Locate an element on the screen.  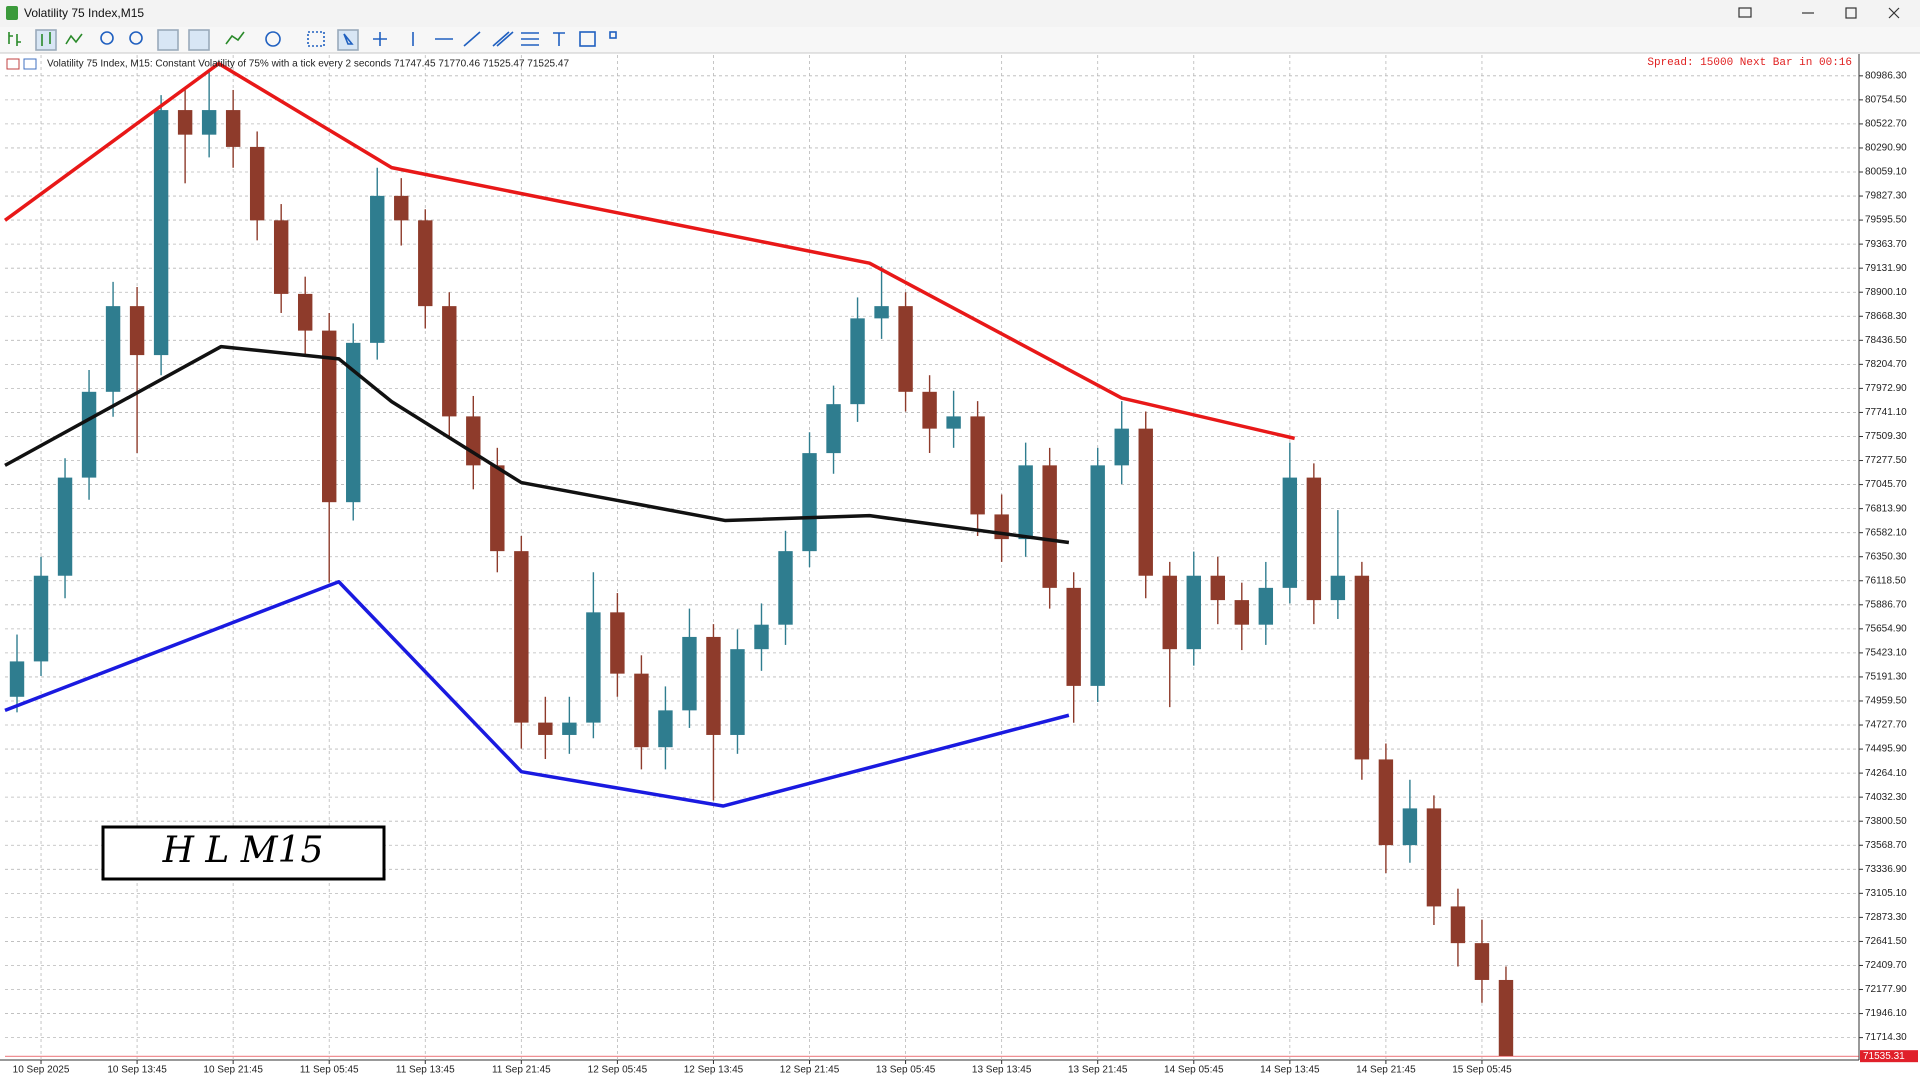
menu-icon is located at coordinates (13, 64).